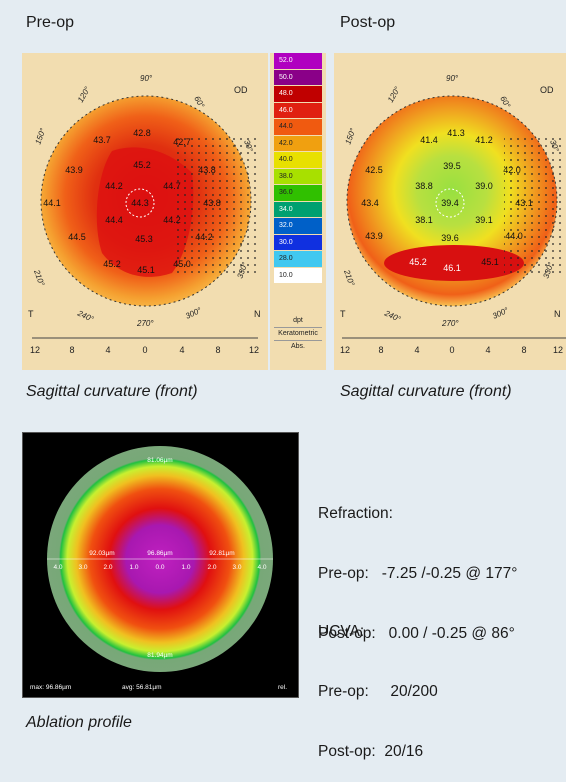 This screenshot has height=782, width=566. I want to click on eye-label: OD, so click(241, 90).